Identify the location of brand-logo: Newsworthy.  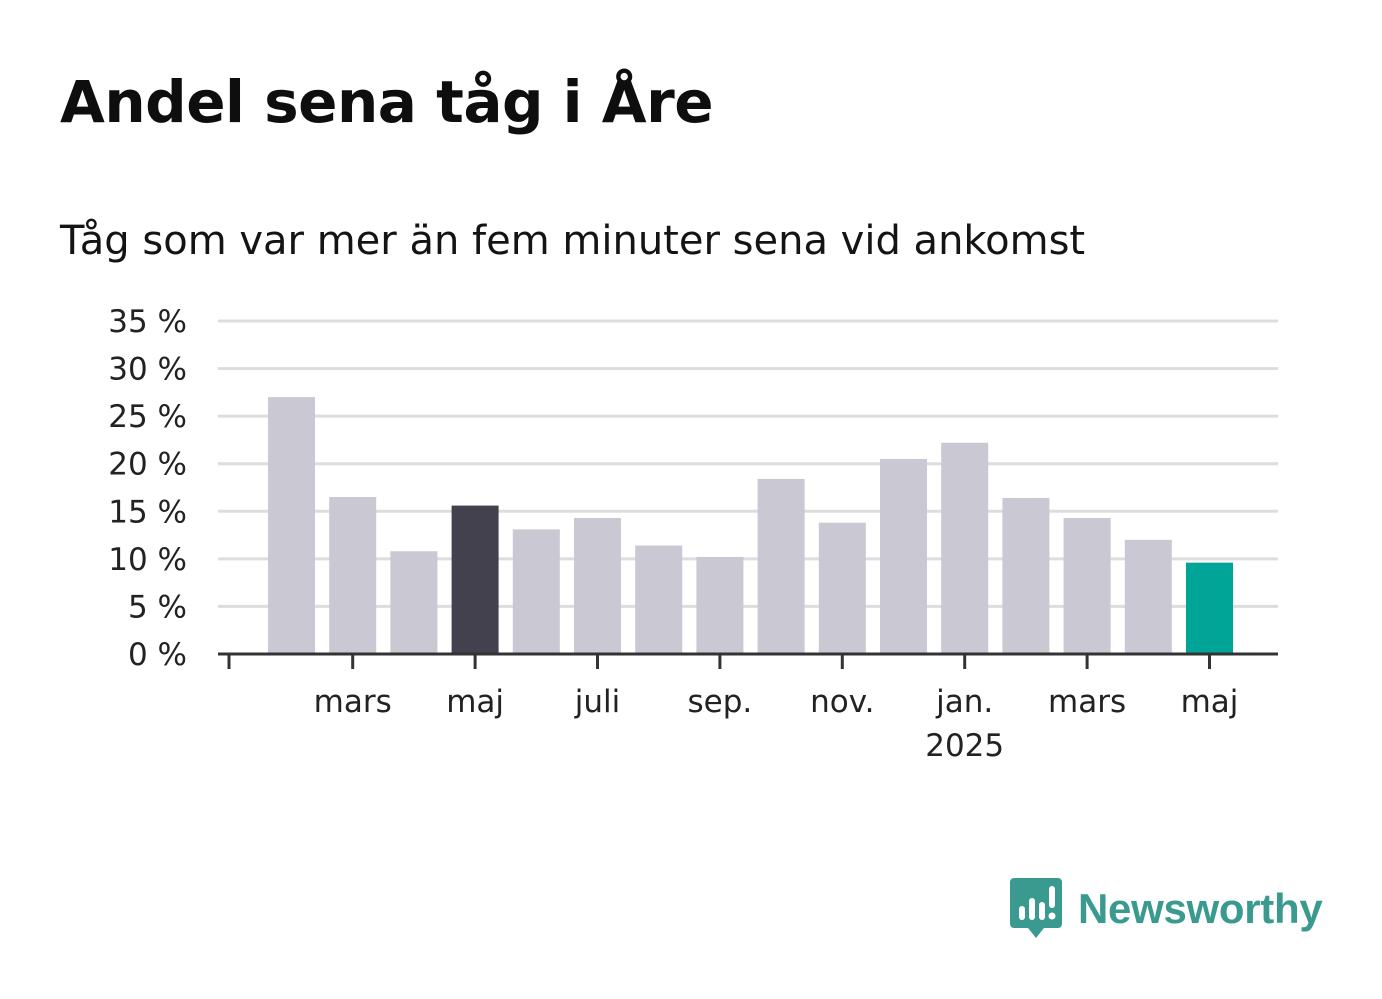
(1166, 909).